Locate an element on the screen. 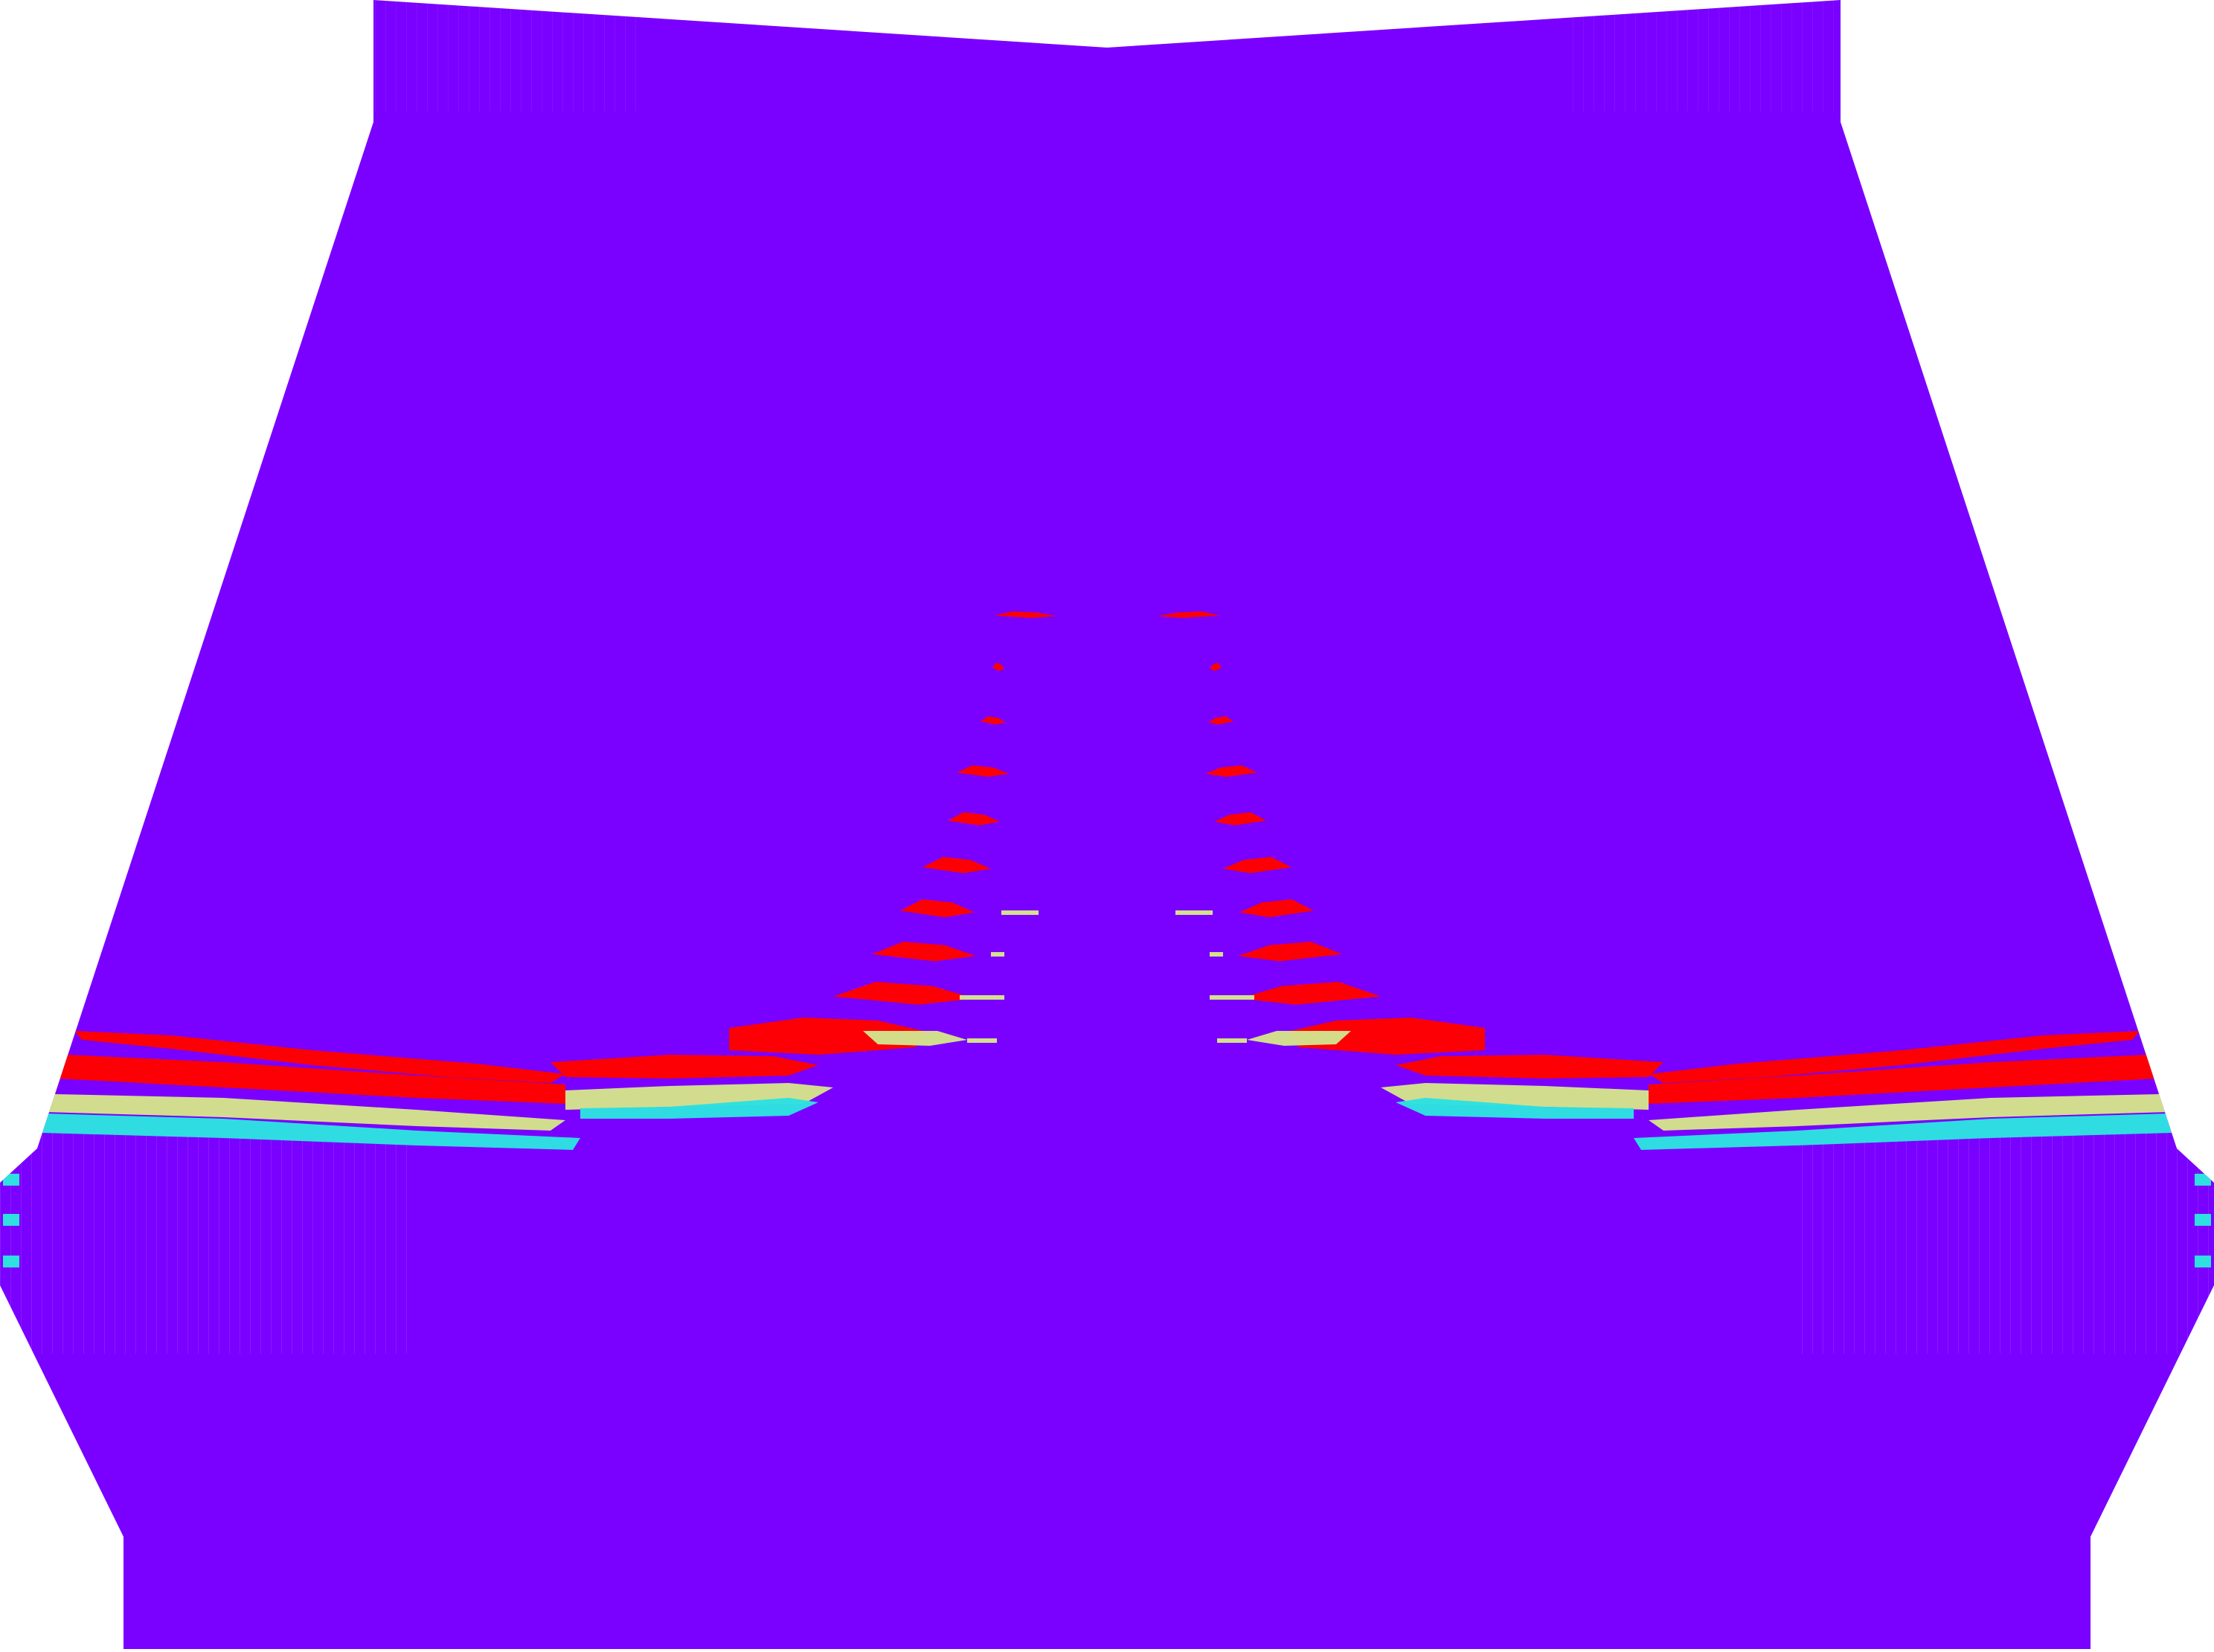 This screenshot has width=2214, height=1652. mesh-top-left is located at coordinates (507, 56).